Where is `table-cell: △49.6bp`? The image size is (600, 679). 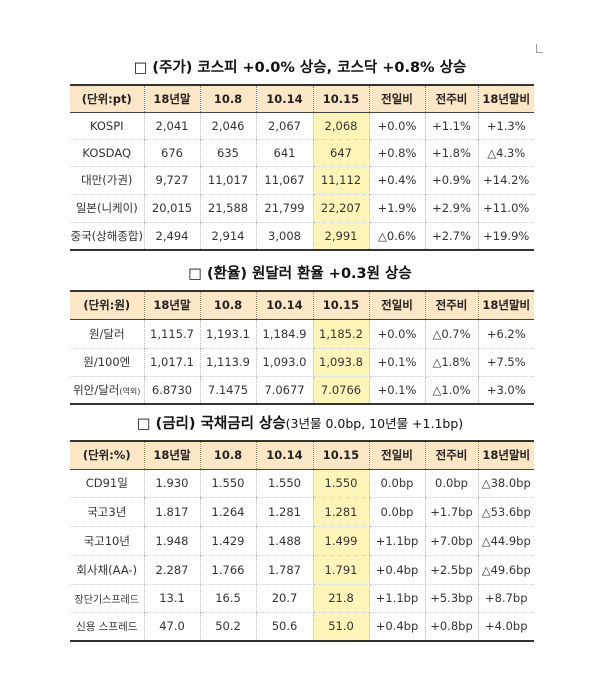 table-cell: △49.6bp is located at coordinates (505, 570).